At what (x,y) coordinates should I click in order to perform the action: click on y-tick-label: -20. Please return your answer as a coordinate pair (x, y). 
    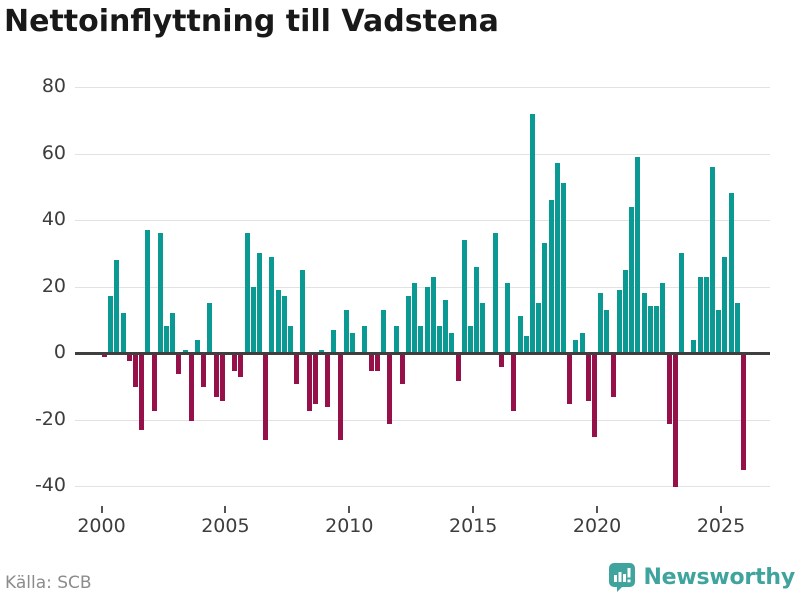
    Looking at the image, I should click on (50, 418).